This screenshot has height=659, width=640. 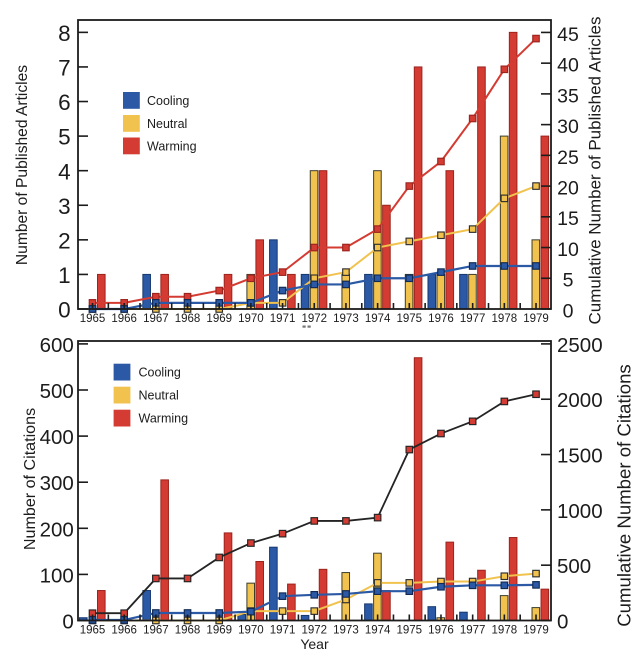 What do you see at coordinates (568, 35) in the screenshot?
I see `svg-text: 45` at bounding box center [568, 35].